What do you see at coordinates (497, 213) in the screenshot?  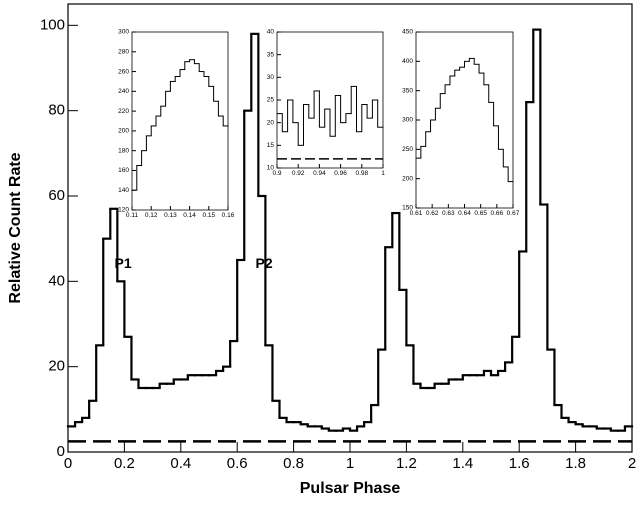 I see `x-tick-label: 0.66` at bounding box center [497, 213].